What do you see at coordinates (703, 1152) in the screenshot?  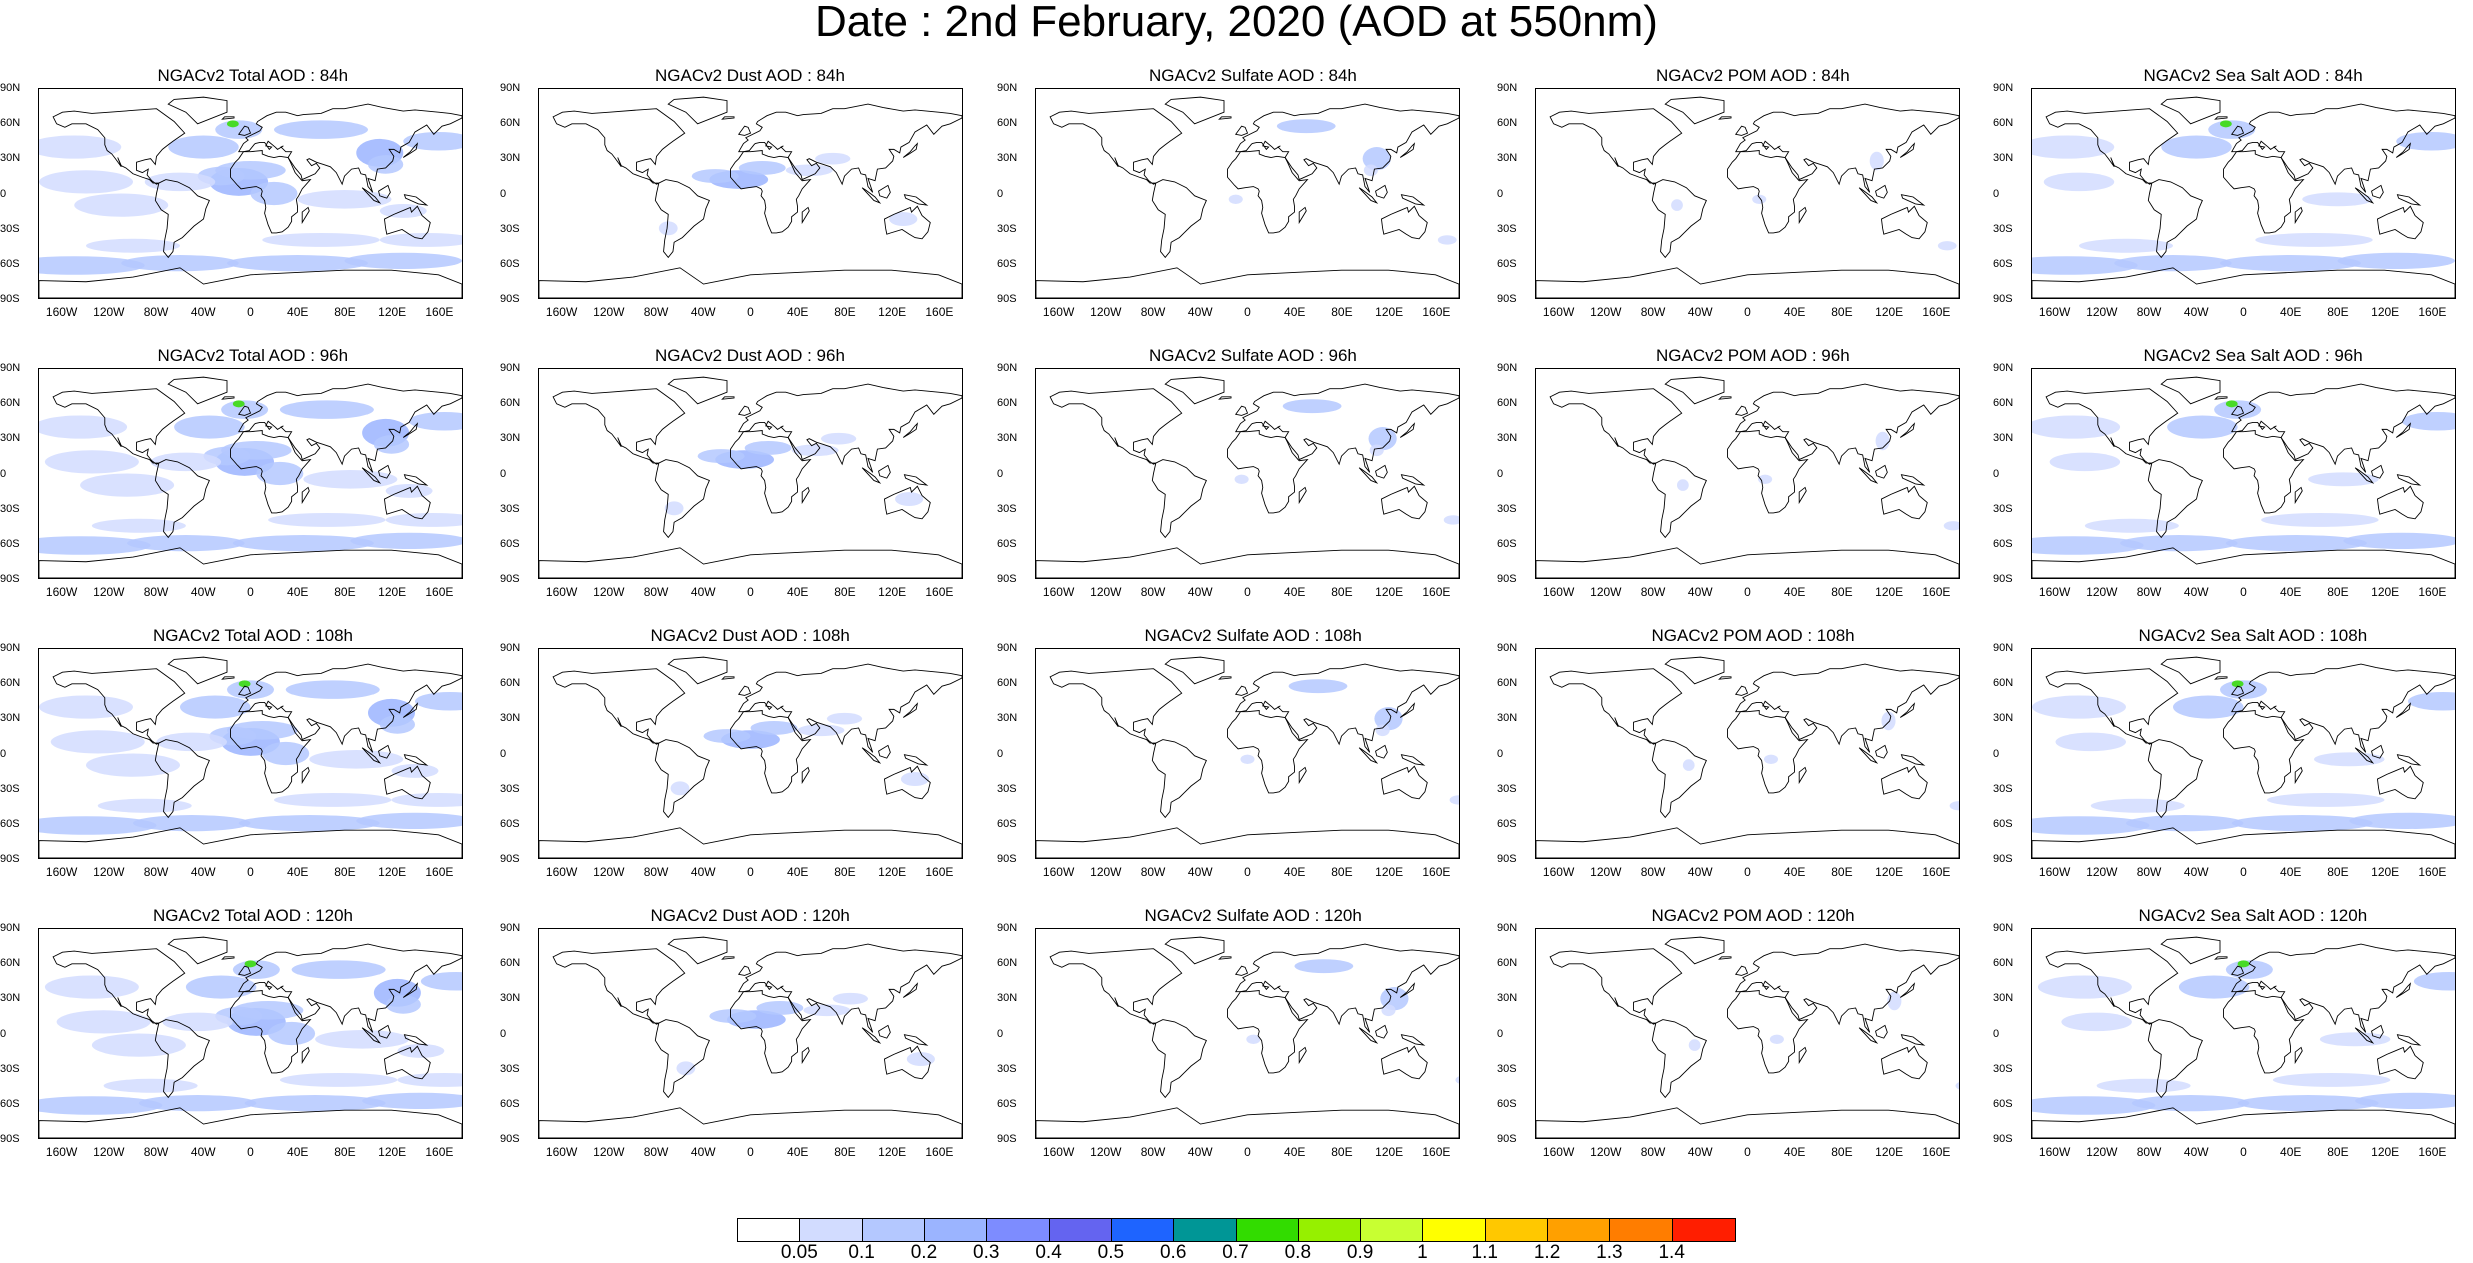 I see `lon-tick-label: 40W` at bounding box center [703, 1152].